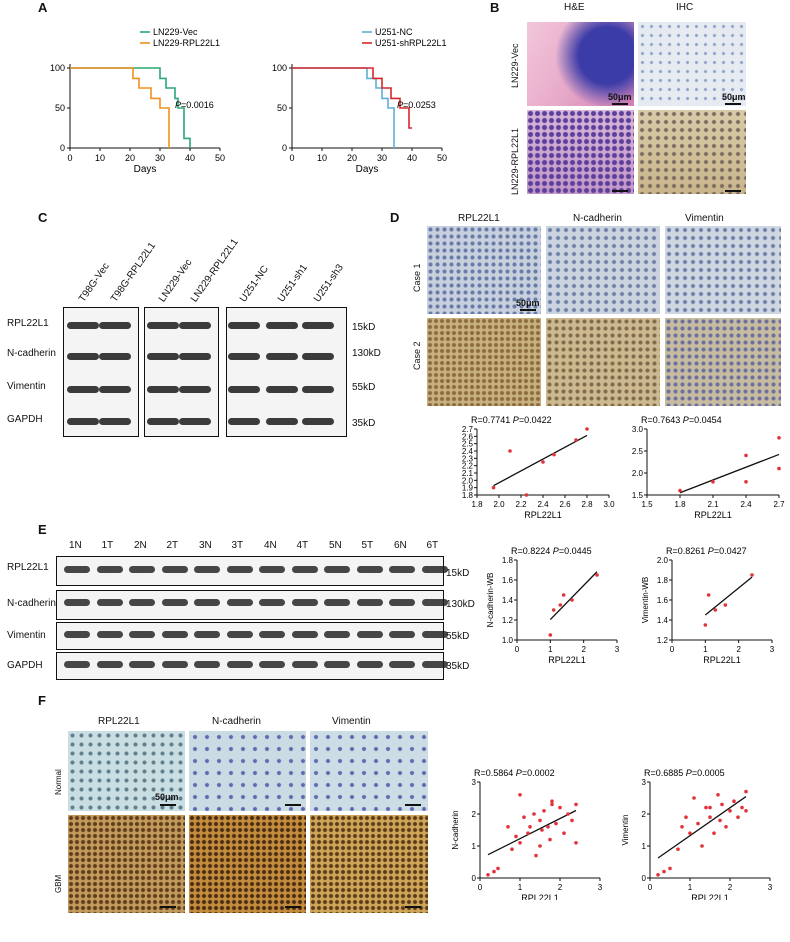 The width and height of the screenshot is (790, 942). Describe the element at coordinates (540, 896) in the screenshot. I see `f1-x-label: RPL22L1` at that location.